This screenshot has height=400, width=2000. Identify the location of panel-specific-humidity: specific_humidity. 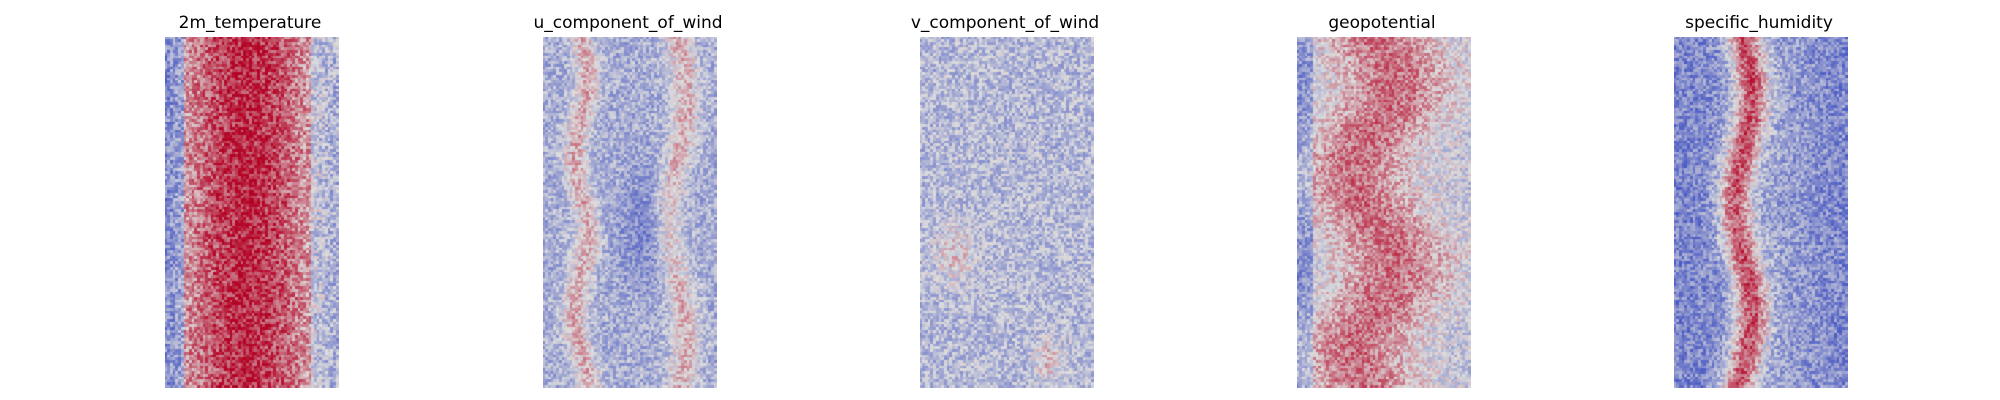
(1759, 200).